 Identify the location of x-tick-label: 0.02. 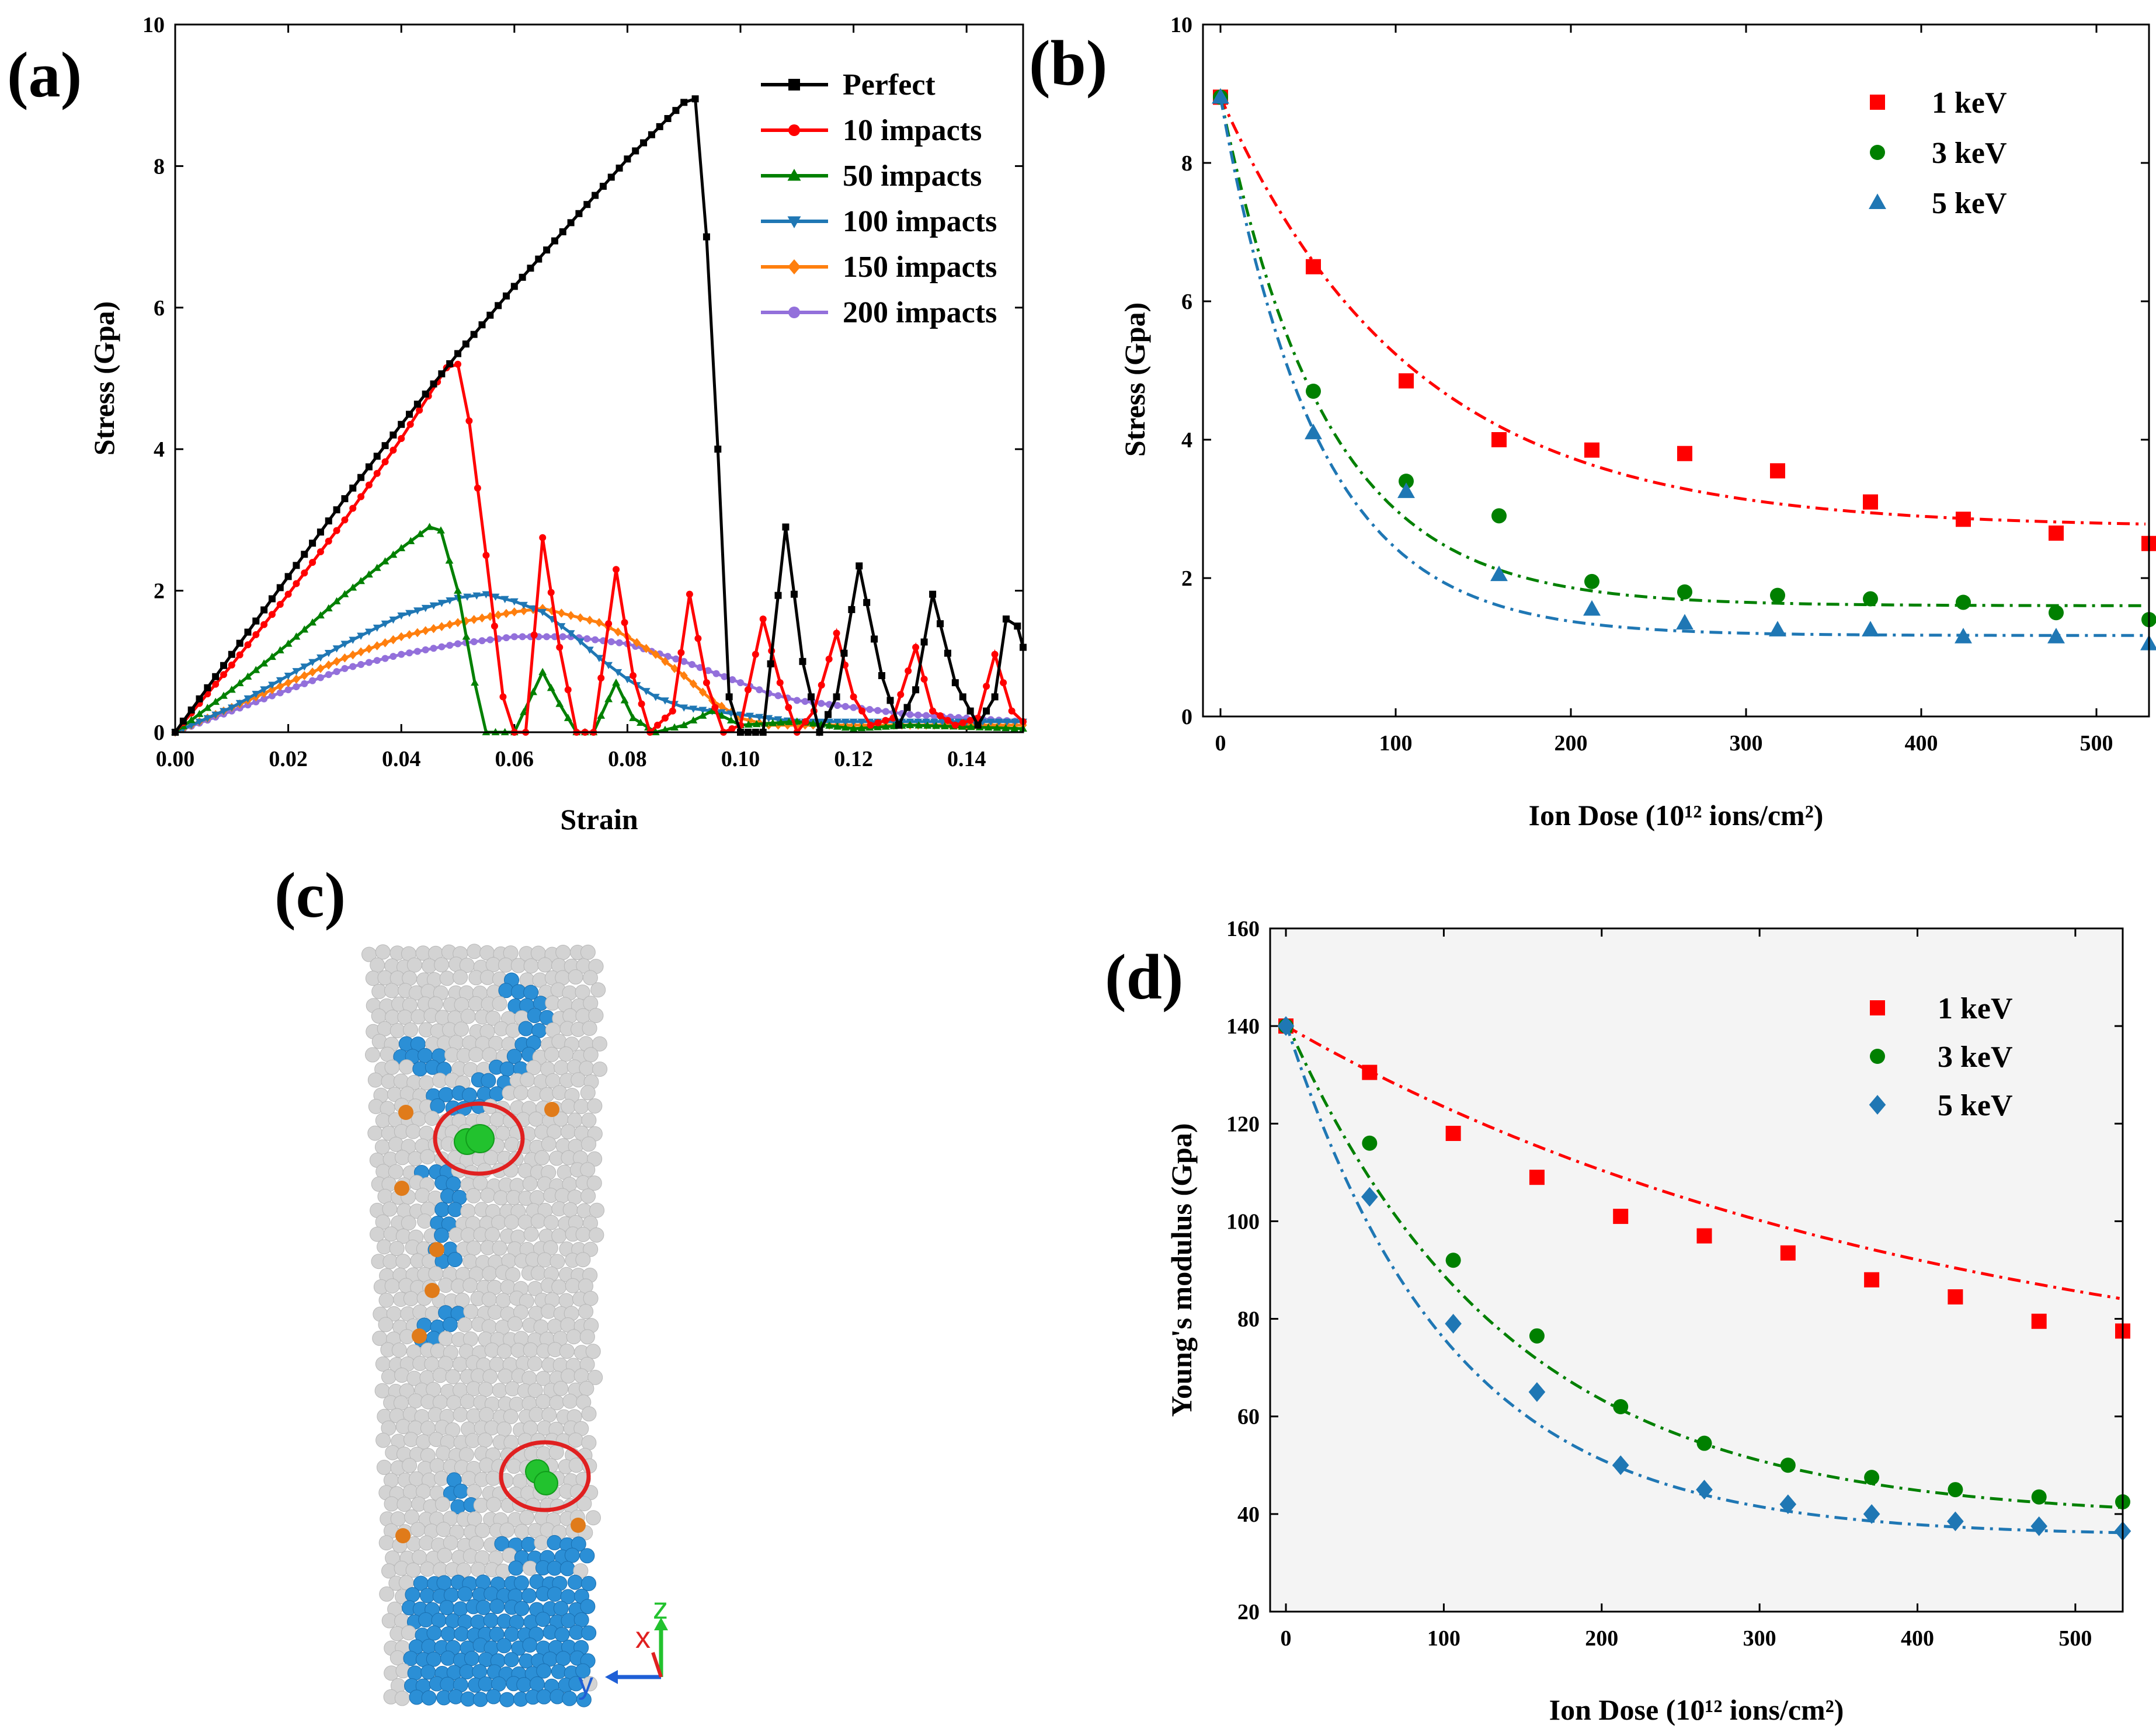
(289, 759).